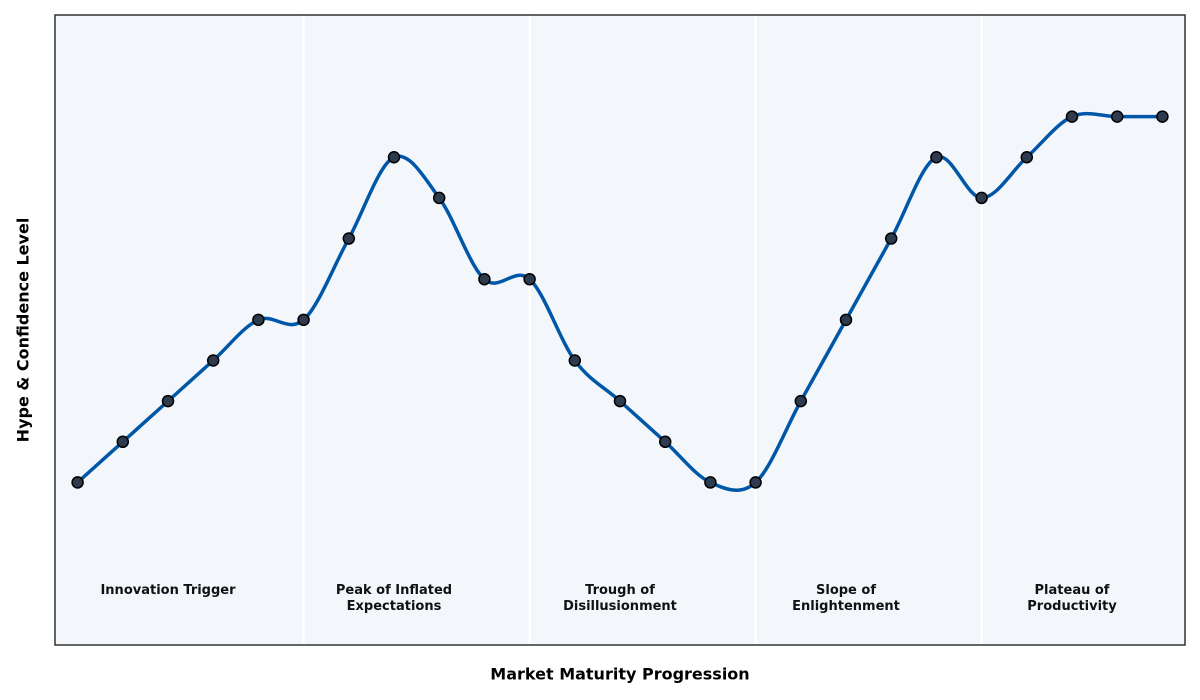  Describe the element at coordinates (1072, 590) in the screenshot. I see `phase-label-line: Plateau of` at that location.